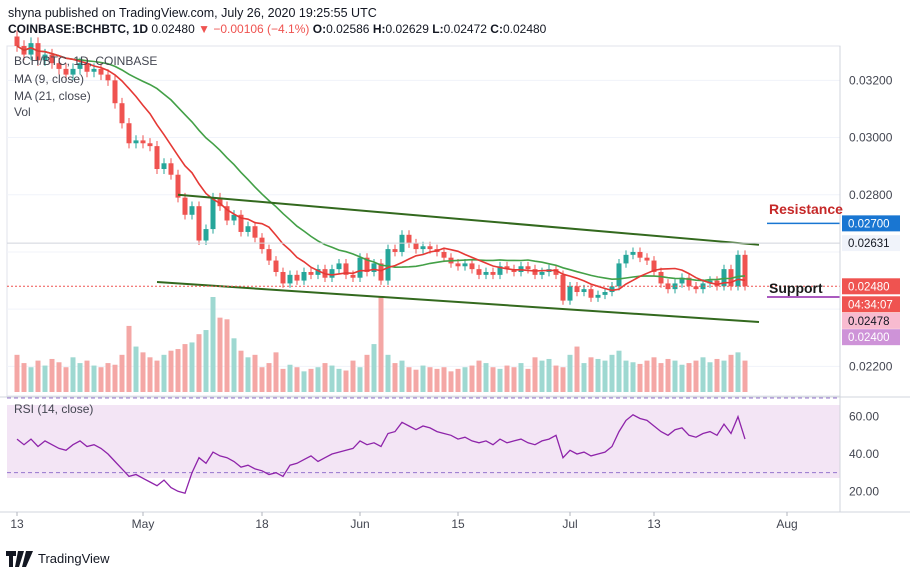 The width and height of the screenshot is (910, 577). Describe the element at coordinates (404, 521) in the screenshot. I see `time-axis: 13 May 18 Jun 15 Jul 13 Aug` at that location.